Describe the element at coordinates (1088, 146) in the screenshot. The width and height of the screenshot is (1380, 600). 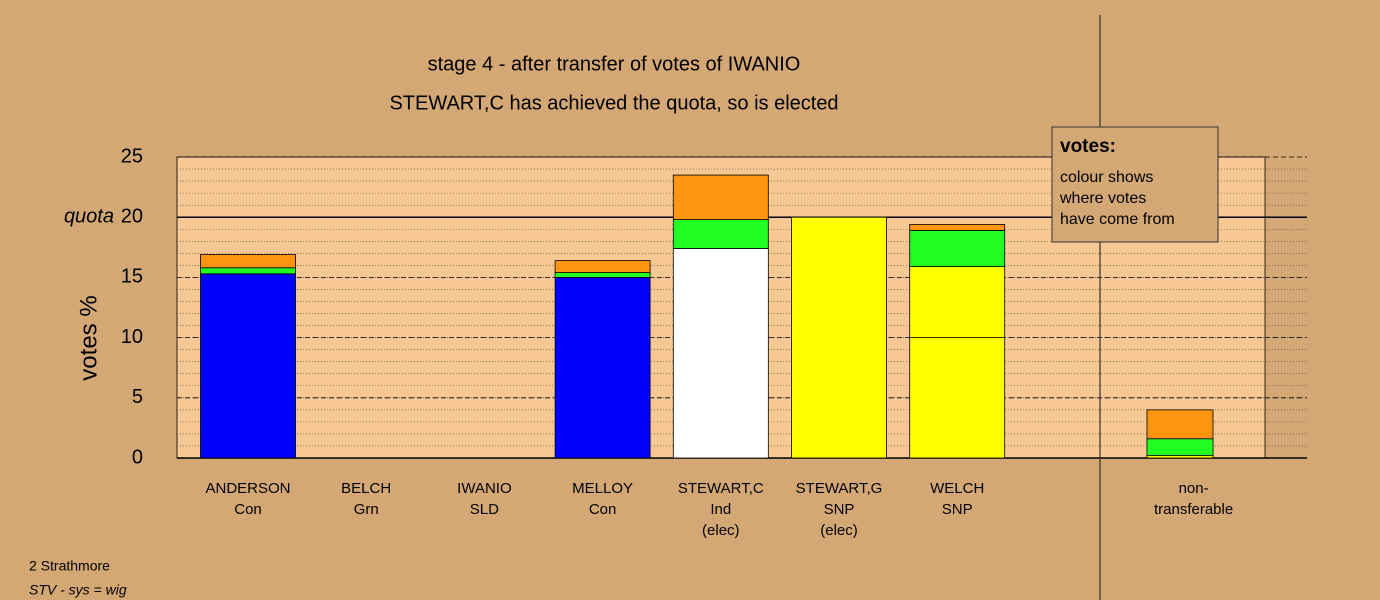
I see `note-title: votes:` at that location.